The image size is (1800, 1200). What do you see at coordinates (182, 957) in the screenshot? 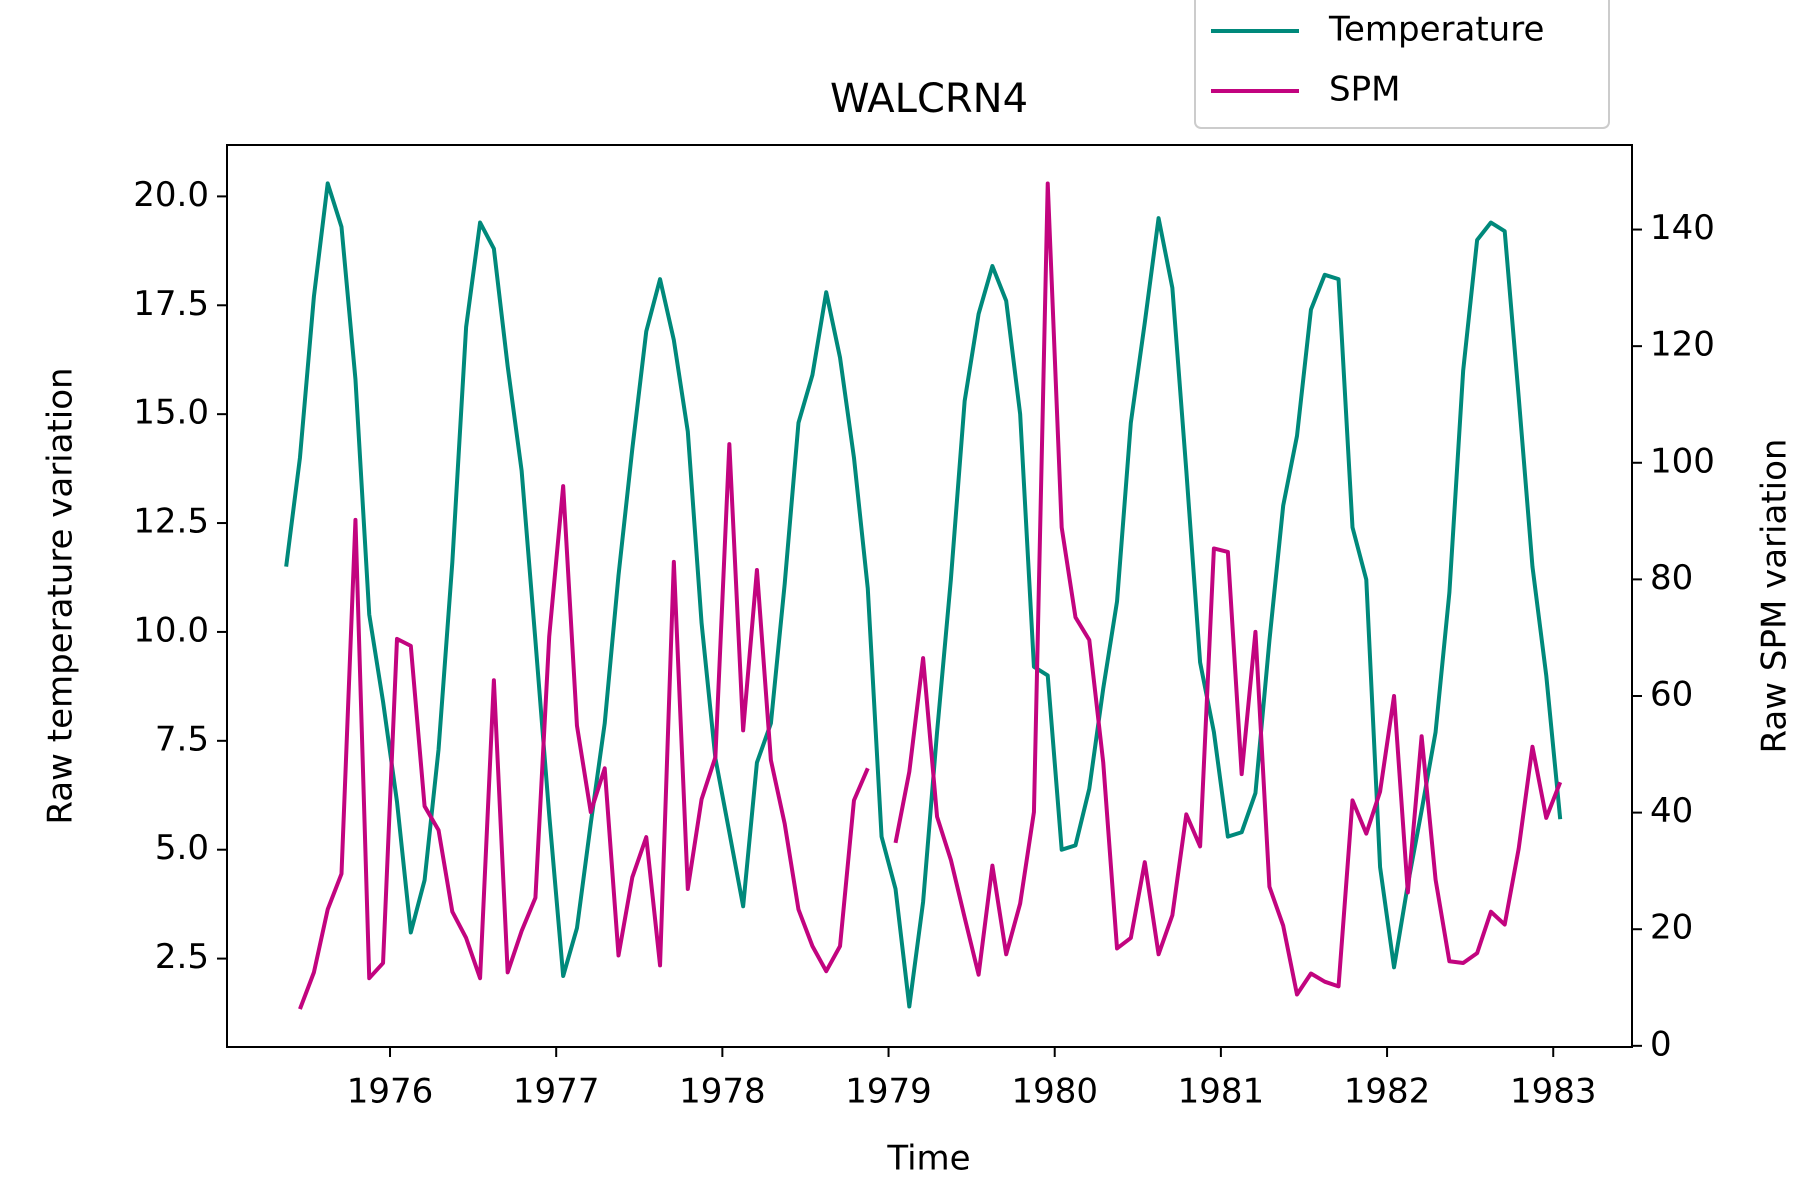
I see `y-tick-label: 2.5` at bounding box center [182, 957].